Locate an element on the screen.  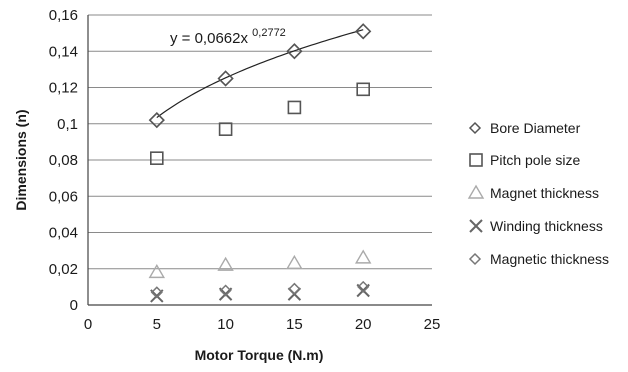
trendline-equation-exponent: 0,2772 is located at coordinates (269, 33).